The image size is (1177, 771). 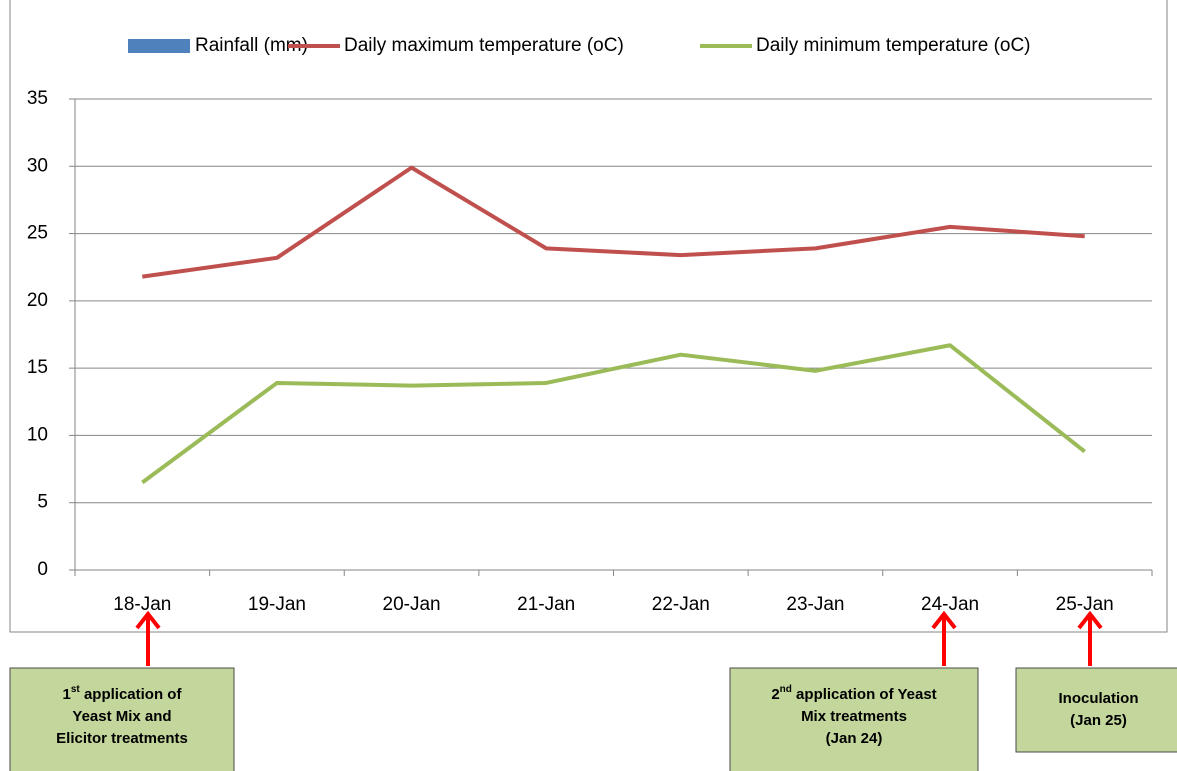 I want to click on y-tick-label: 25, so click(x=37, y=233).